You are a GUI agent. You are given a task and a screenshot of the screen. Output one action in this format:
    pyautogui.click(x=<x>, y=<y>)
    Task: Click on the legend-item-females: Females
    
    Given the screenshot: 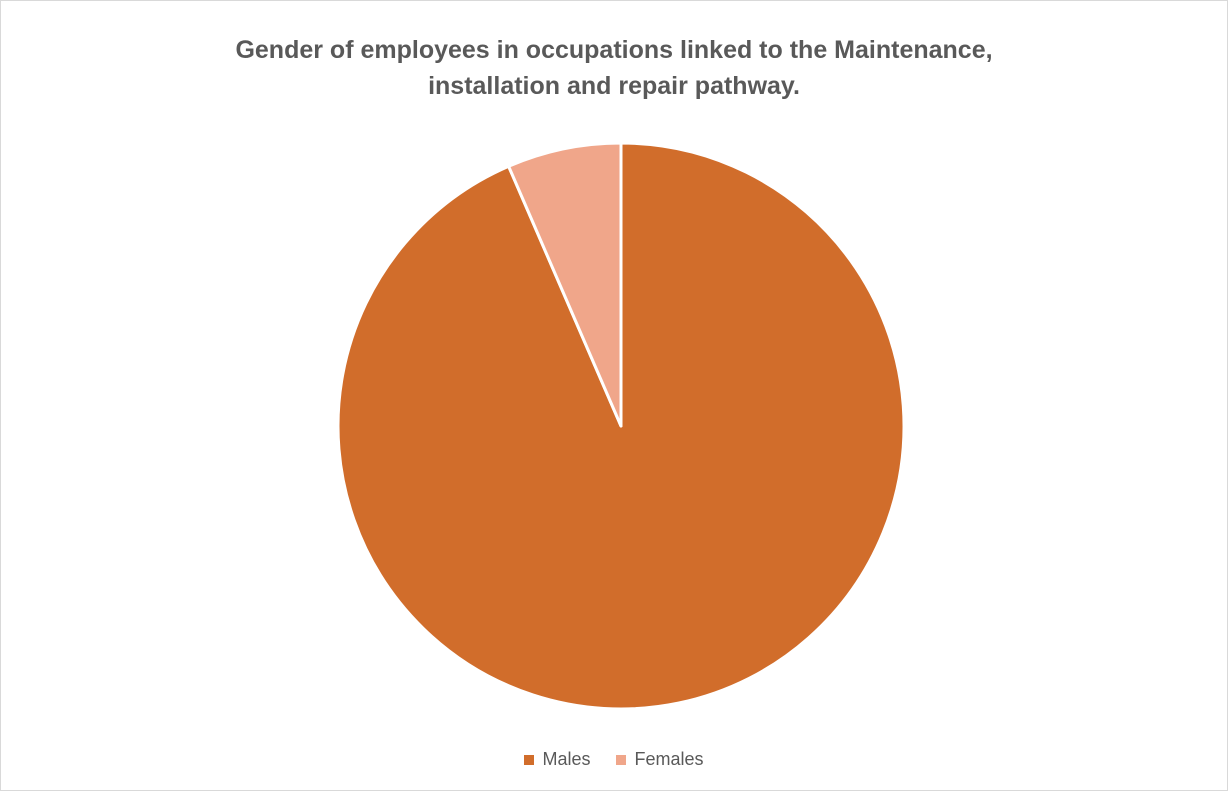 What is the action you would take?
    pyautogui.click(x=660, y=759)
    